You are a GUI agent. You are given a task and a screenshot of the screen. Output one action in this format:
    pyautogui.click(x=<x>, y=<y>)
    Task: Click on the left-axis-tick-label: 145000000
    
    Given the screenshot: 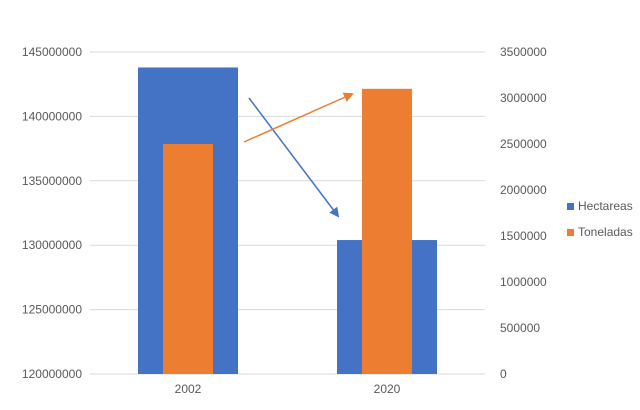 What is the action you would take?
    pyautogui.click(x=52, y=52)
    